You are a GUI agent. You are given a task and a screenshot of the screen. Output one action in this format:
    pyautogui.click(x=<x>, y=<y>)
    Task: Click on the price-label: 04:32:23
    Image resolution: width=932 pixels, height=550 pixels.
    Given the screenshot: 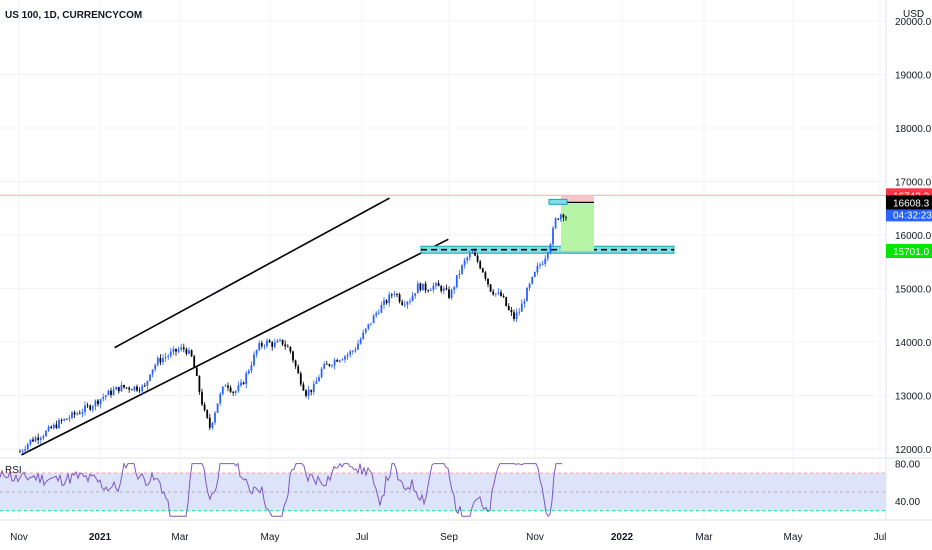 What is the action you would take?
    pyautogui.click(x=909, y=214)
    